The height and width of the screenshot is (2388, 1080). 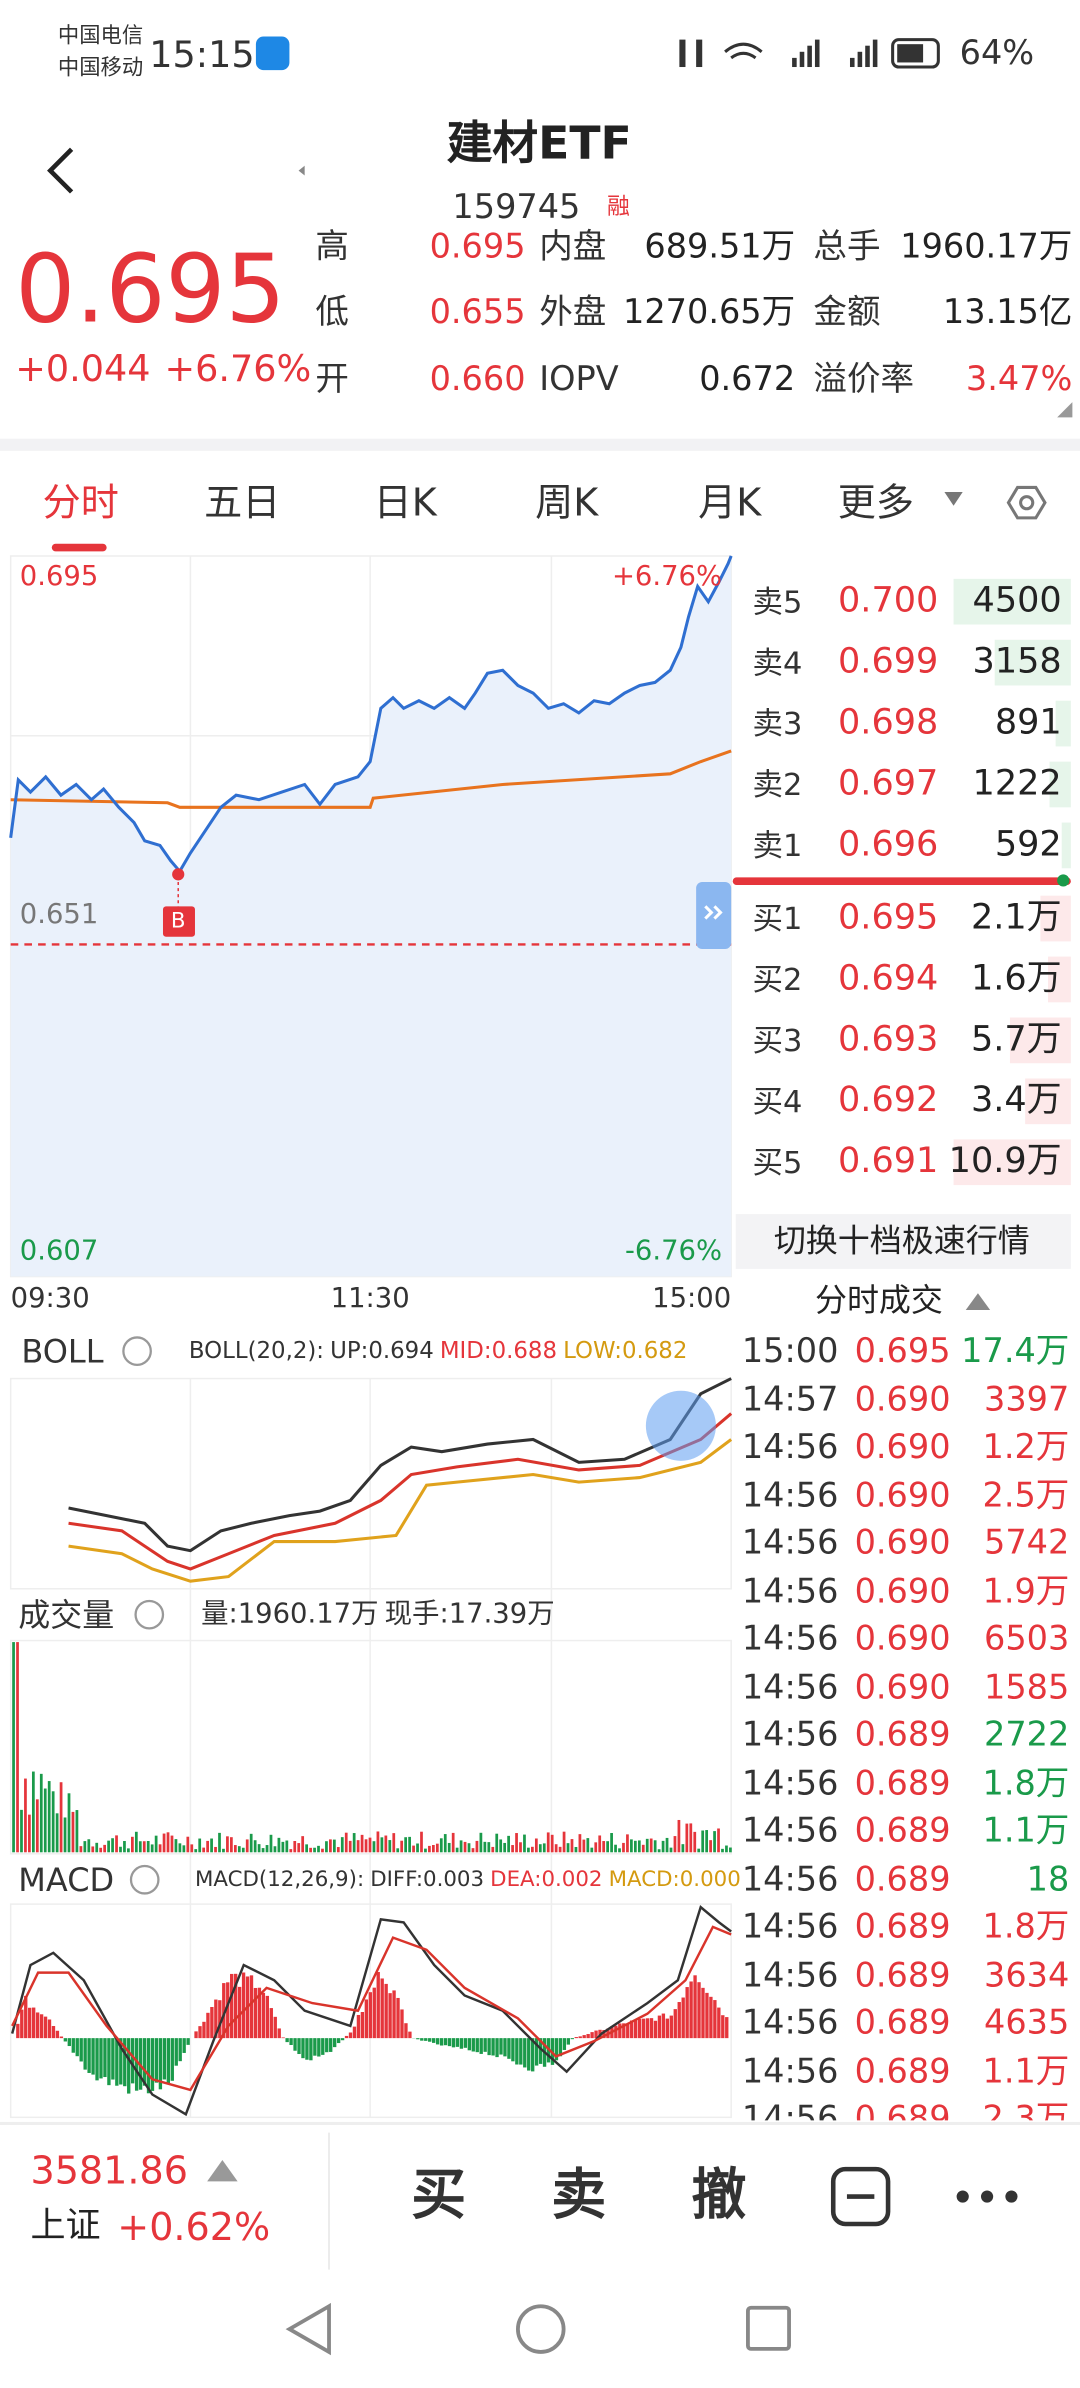 I want to click on depth-bar, so click(x=1063, y=723).